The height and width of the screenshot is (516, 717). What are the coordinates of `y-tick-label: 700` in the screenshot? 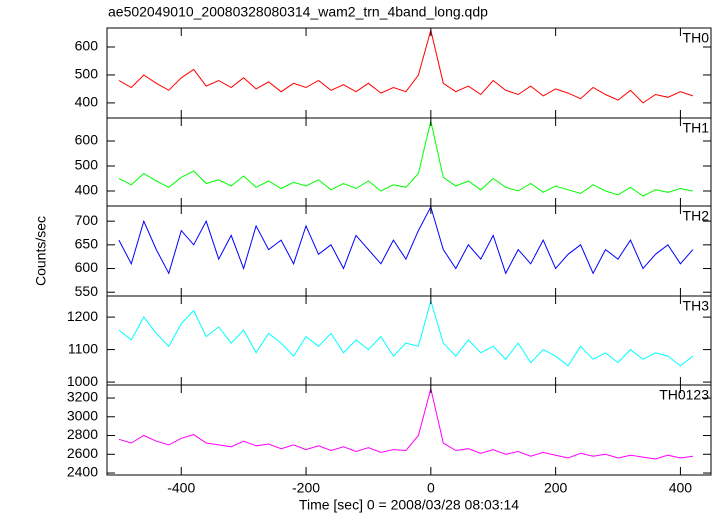 It's located at (87, 220).